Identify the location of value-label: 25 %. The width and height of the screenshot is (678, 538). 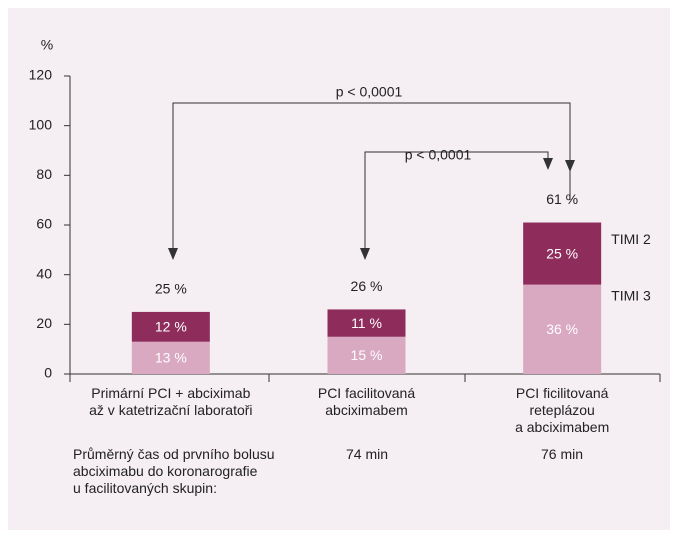
(562, 253).